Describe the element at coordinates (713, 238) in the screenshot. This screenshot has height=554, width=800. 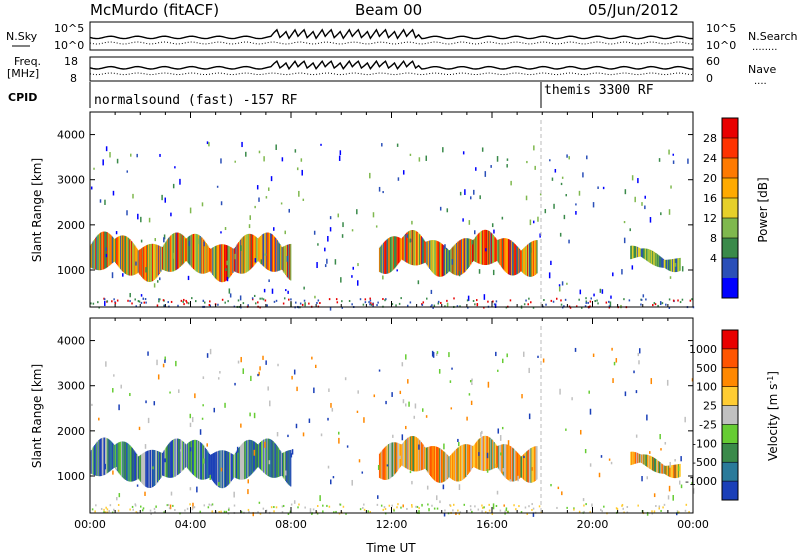
I see `colorbar-tick-label: 8` at that location.